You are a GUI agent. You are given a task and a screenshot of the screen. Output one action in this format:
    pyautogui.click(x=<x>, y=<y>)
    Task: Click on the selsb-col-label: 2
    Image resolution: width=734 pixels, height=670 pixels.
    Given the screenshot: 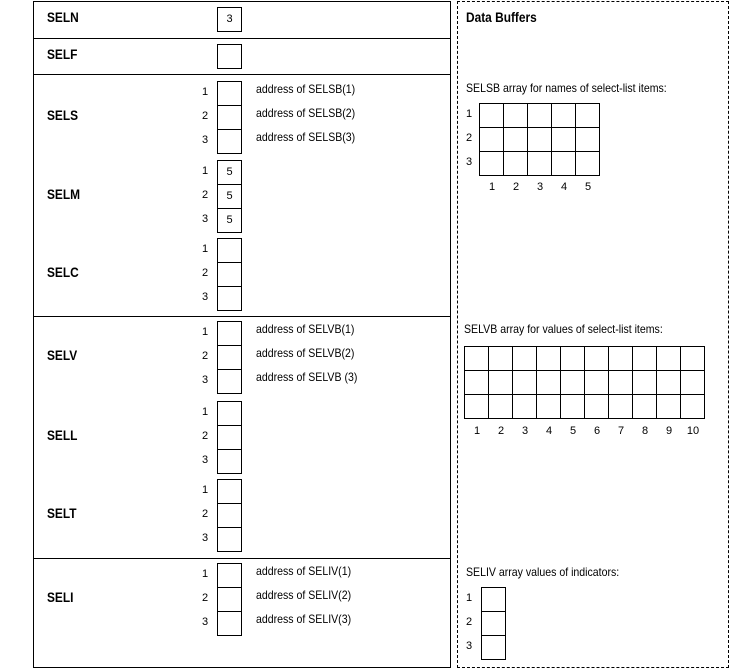 What is the action you would take?
    pyautogui.click(x=516, y=187)
    